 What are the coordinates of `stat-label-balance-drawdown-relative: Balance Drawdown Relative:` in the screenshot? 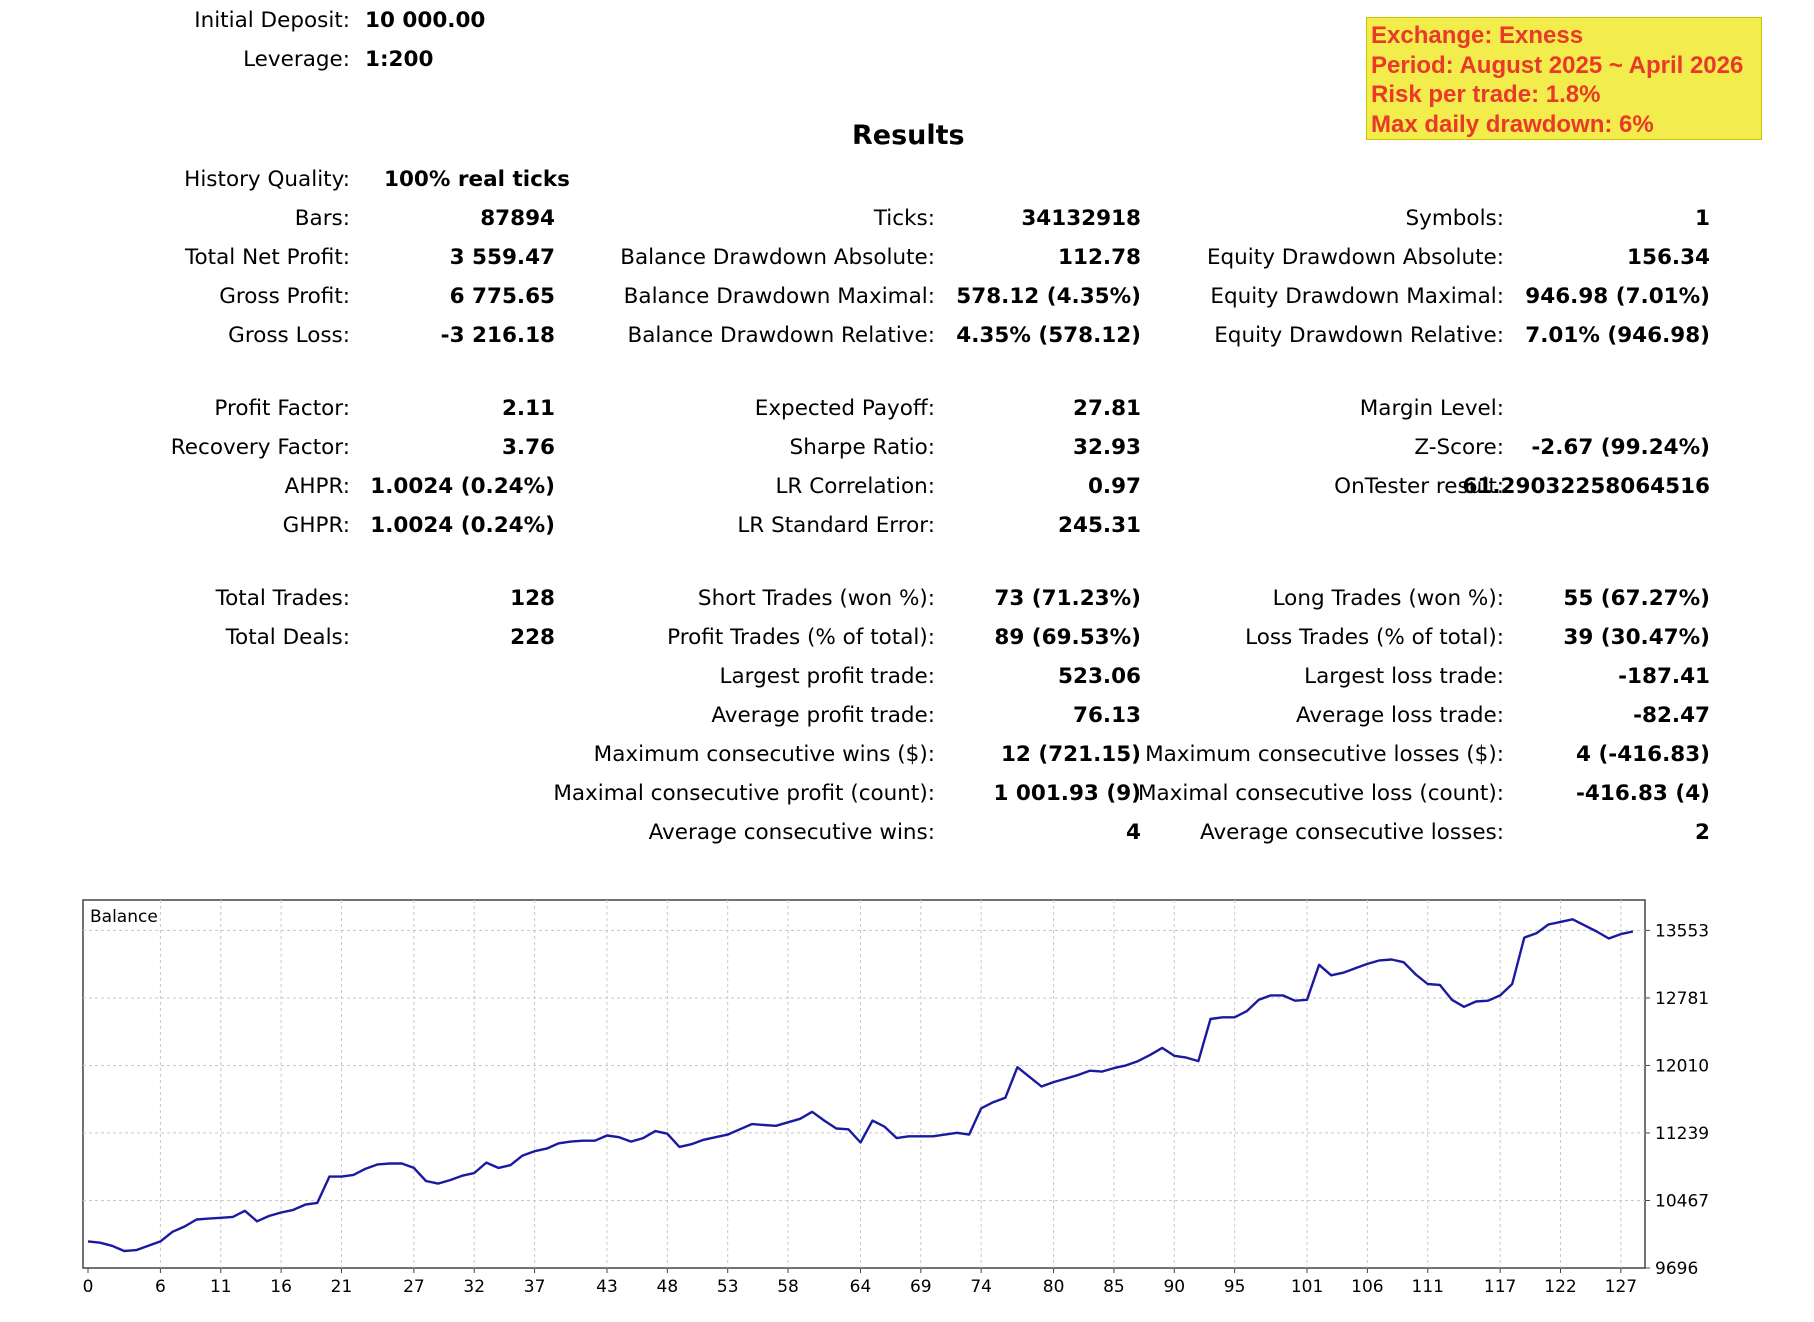 It's located at (781, 335).